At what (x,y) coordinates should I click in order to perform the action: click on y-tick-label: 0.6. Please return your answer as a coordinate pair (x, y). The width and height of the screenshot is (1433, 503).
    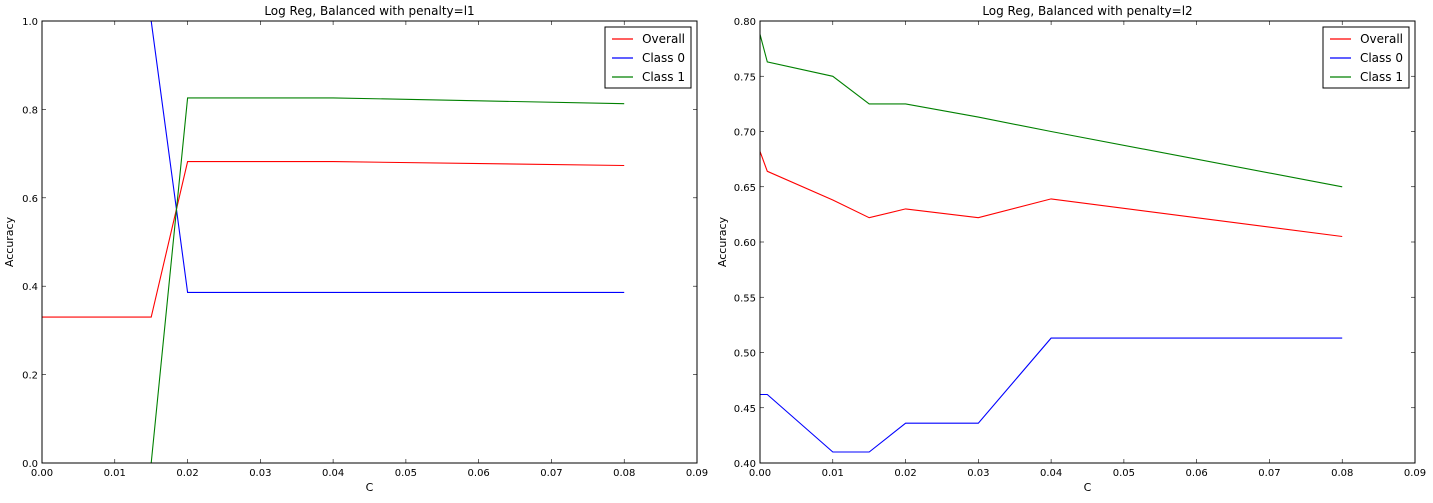
    Looking at the image, I should click on (30, 199).